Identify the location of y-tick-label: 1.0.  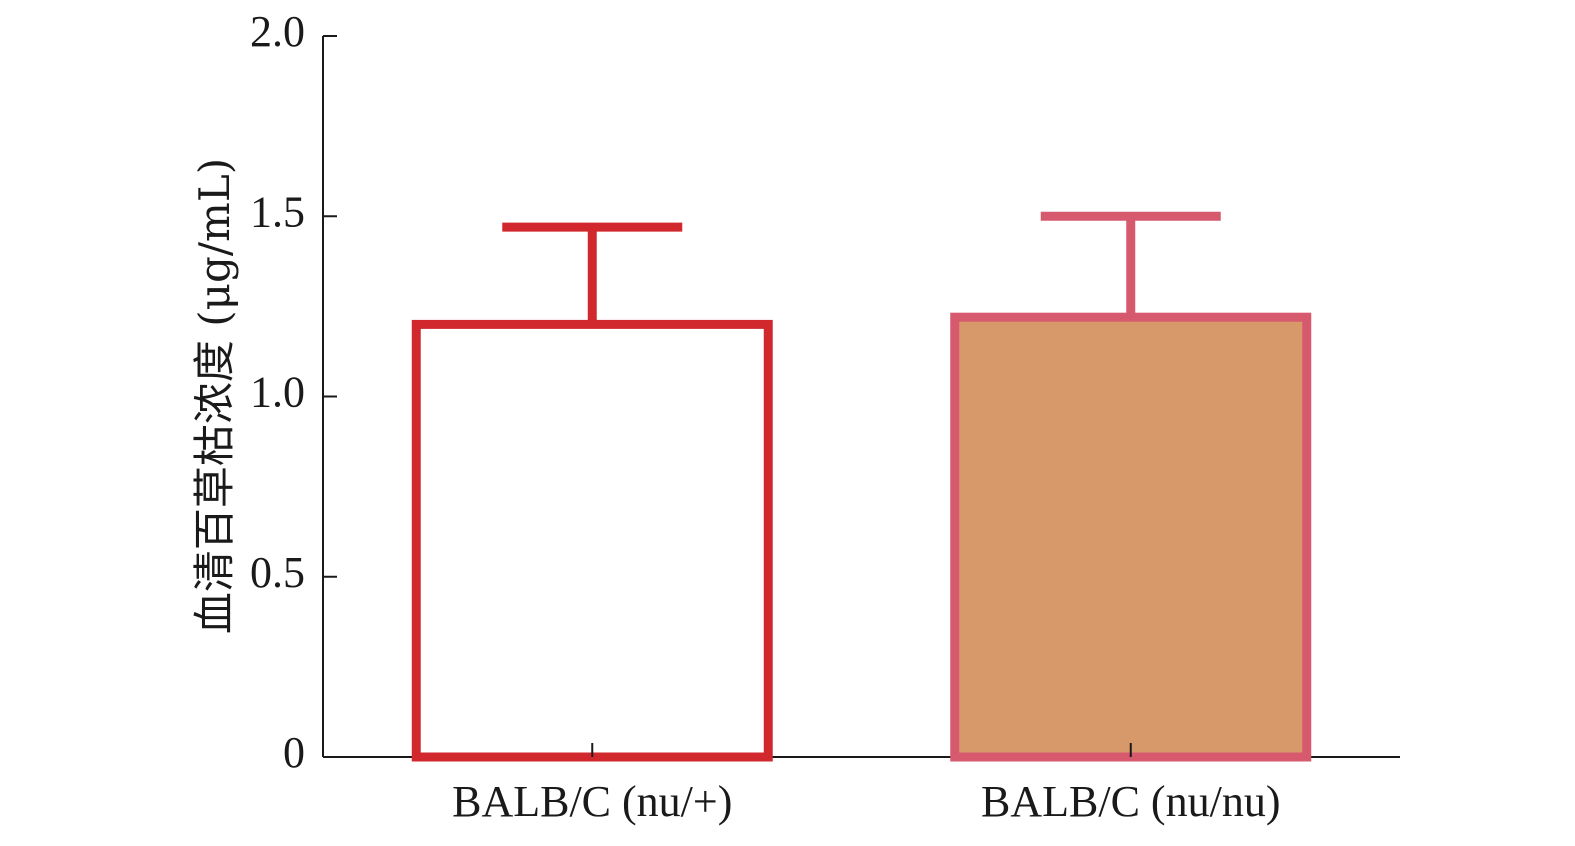
(277, 392).